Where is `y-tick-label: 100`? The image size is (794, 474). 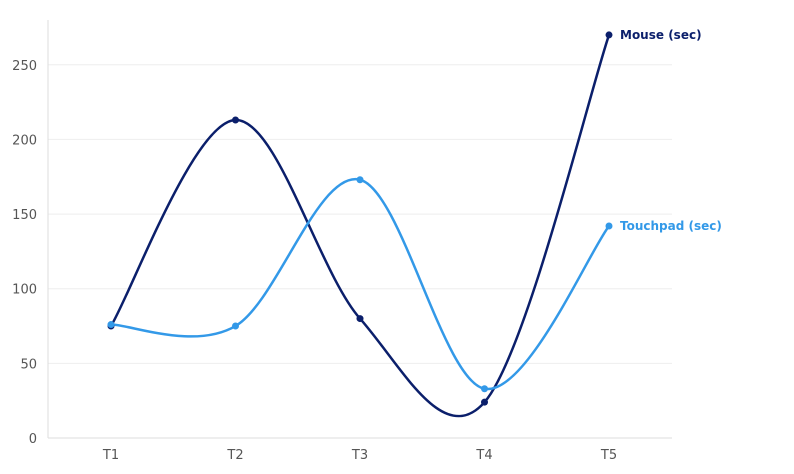
y-tick-label: 100 is located at coordinates (24, 290).